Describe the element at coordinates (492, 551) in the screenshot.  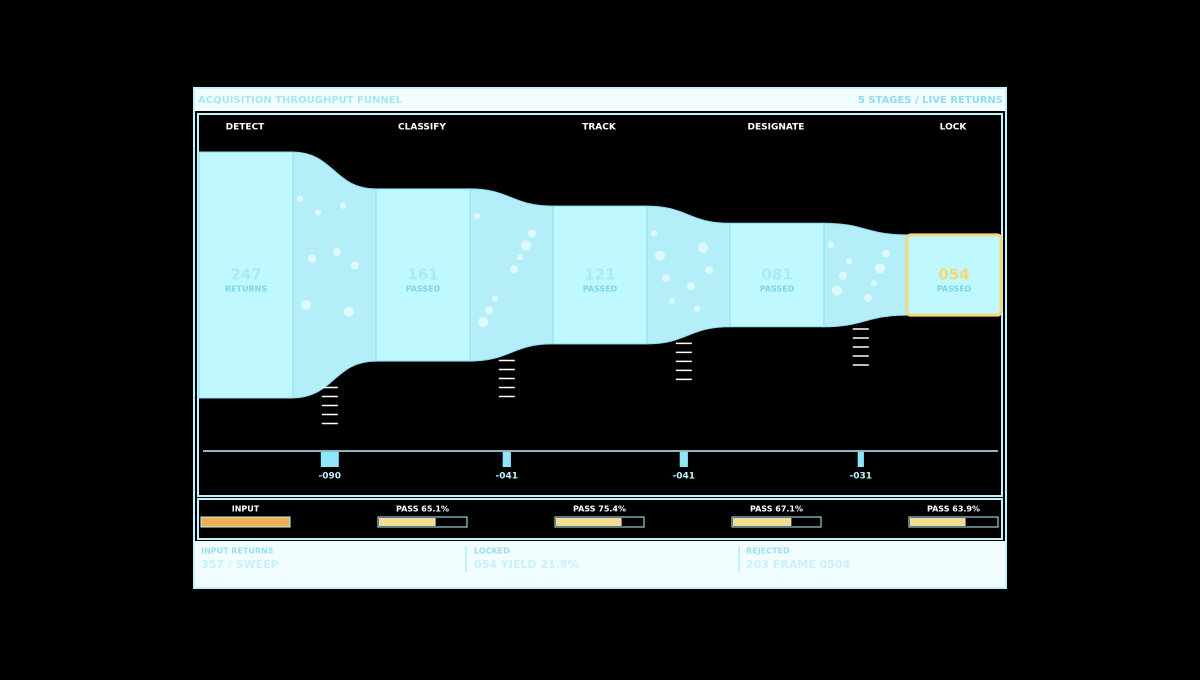
I see `footer-label: LOCKED` at that location.